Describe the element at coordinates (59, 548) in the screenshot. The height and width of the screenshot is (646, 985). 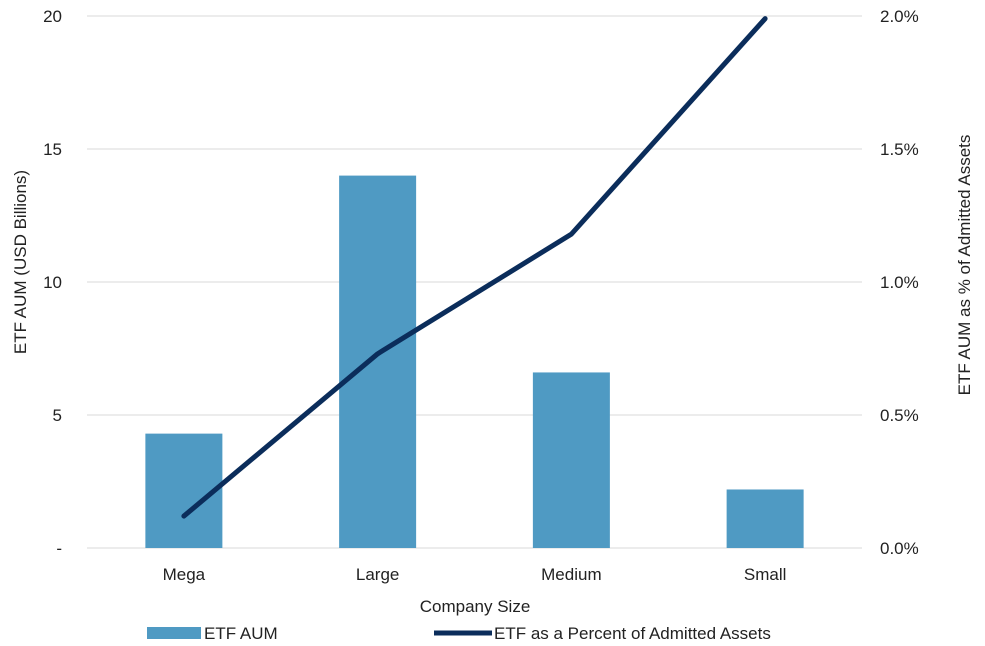
I see `left-tick-label: -` at that location.